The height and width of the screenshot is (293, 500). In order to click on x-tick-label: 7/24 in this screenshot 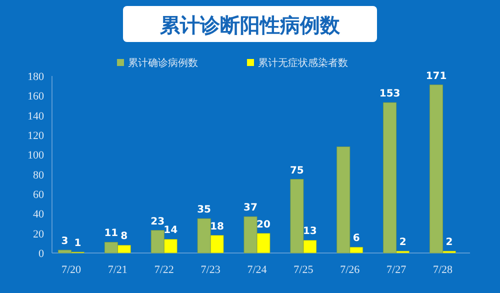, I will do `click(257, 270)`.